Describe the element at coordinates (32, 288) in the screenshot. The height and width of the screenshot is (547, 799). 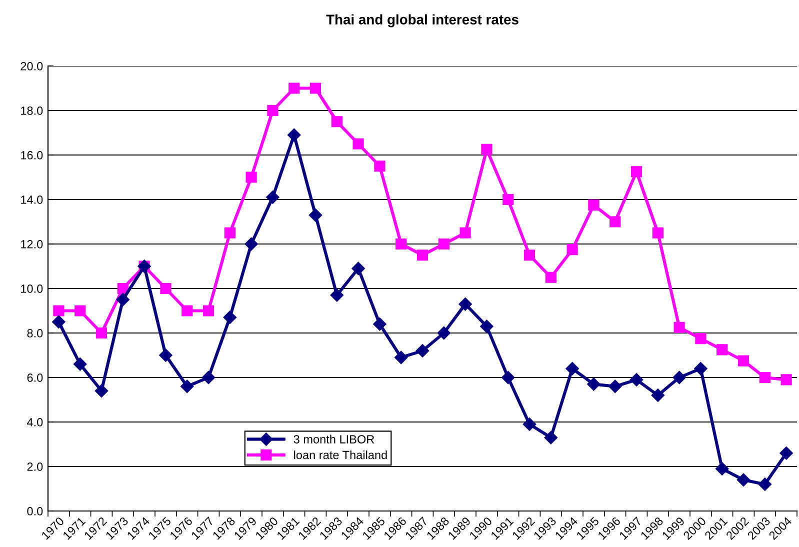
I see `y-tick-label: 10.0` at that location.